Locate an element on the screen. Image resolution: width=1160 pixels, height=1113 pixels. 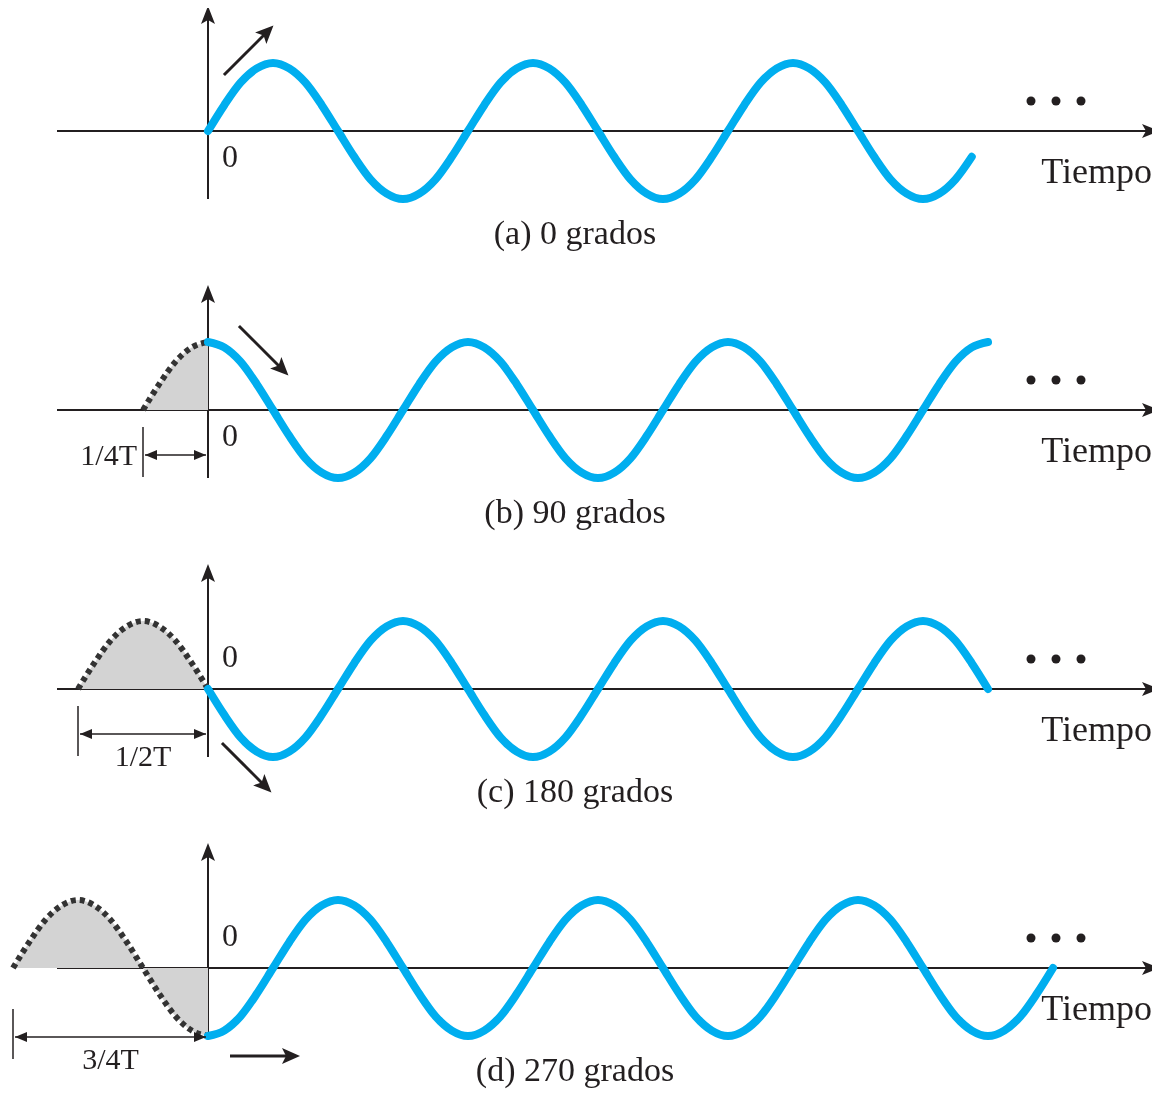
annotation: 1/2T is located at coordinates (143, 755).